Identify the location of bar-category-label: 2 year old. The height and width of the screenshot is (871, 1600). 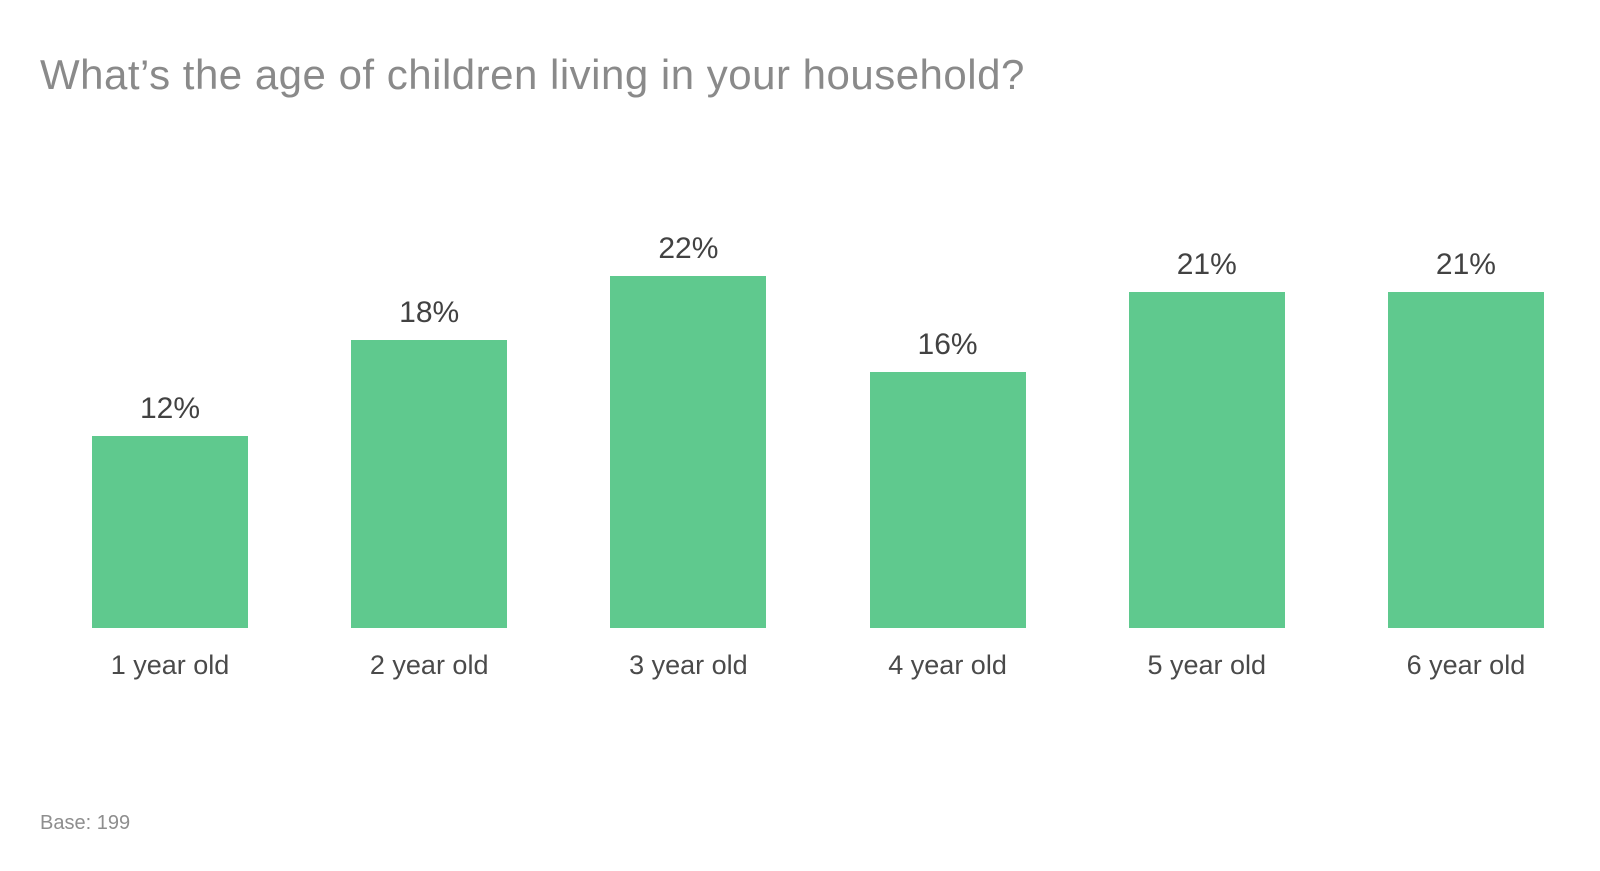
(429, 664).